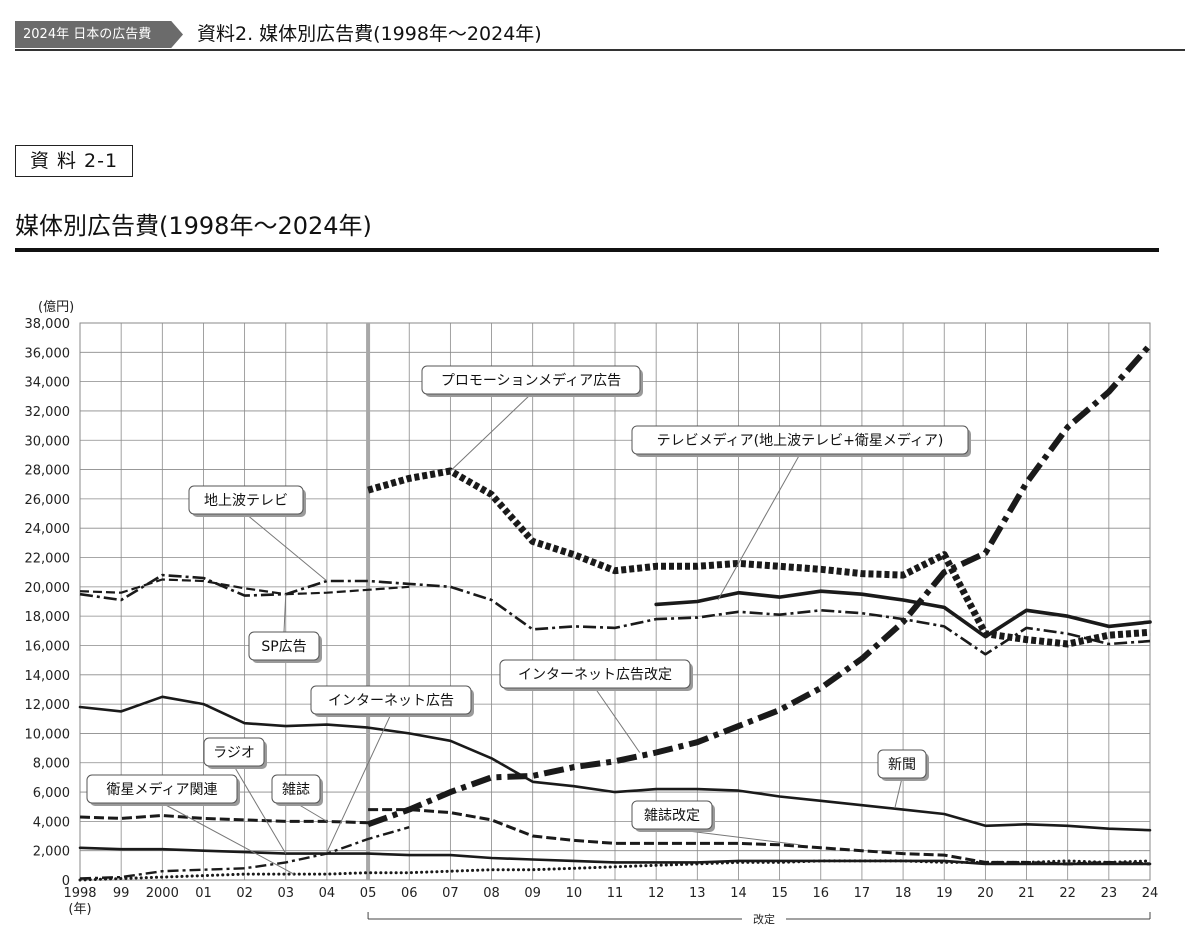 This screenshot has height=940, width=1200. I want to click on callout-sp-ads: SP広告, so click(285, 628).